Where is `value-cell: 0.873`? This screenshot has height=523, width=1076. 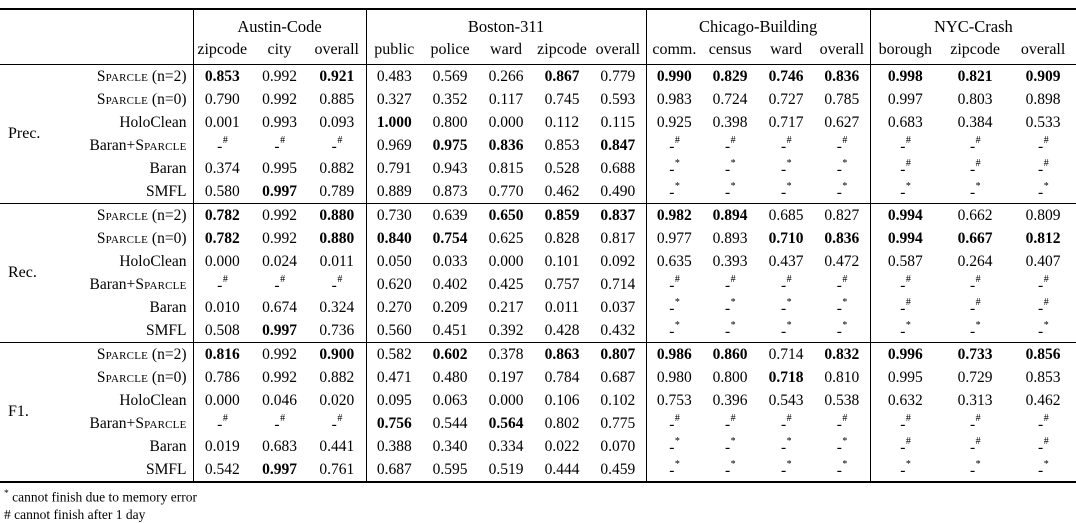 value-cell: 0.873 is located at coordinates (450, 192).